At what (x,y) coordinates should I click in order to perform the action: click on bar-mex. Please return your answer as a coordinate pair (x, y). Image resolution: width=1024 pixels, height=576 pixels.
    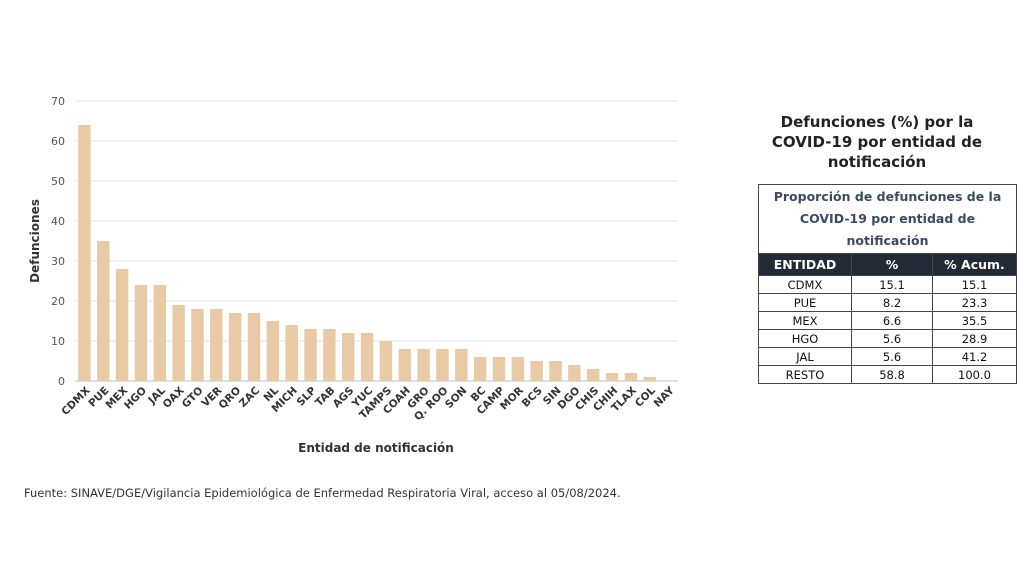
    Looking at the image, I should click on (122, 325).